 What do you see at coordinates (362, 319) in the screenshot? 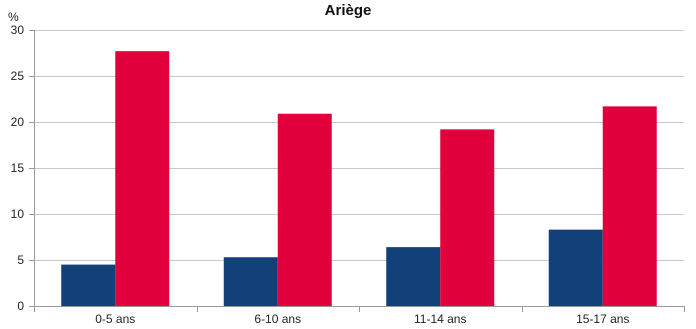
I see `x-tick-labels: 0-5 ans 6-10 ans 11-14 ans 15-17 ans` at bounding box center [362, 319].